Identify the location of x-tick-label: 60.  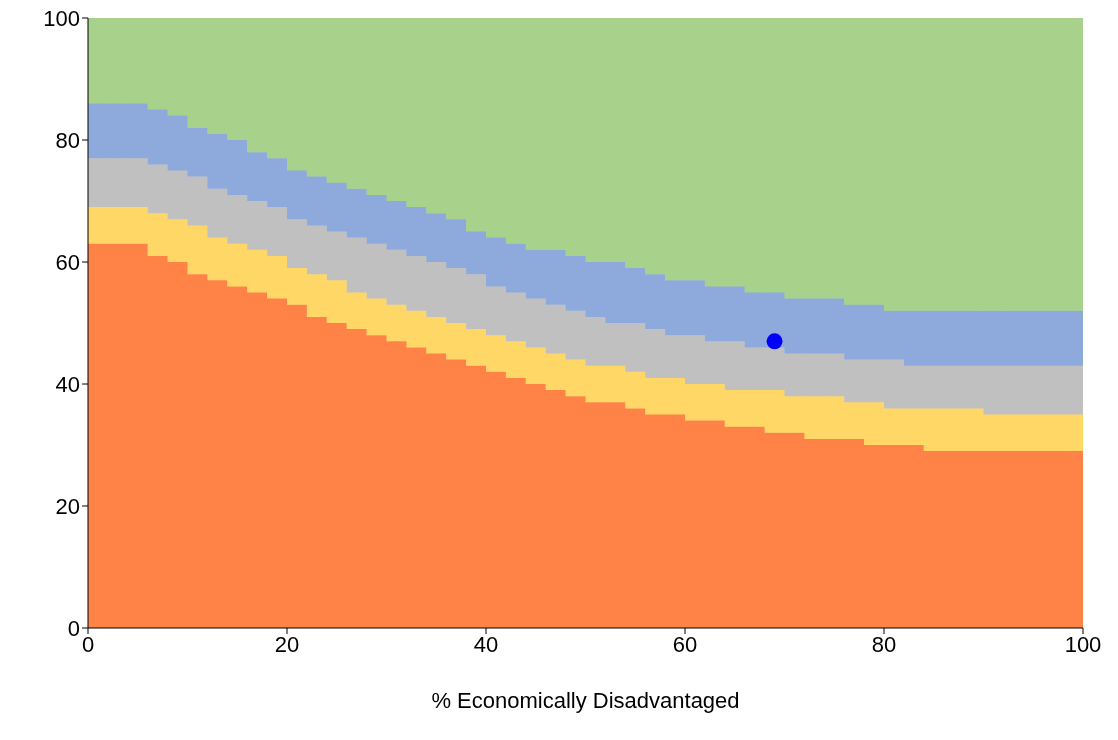
(685, 644).